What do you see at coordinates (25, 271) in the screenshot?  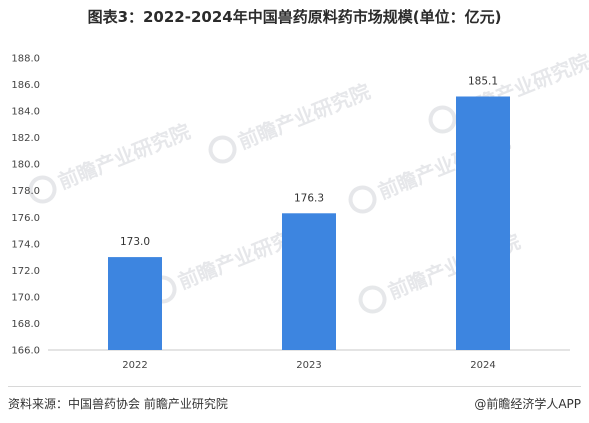 I see `y-tick-label: 172.0` at bounding box center [25, 271].